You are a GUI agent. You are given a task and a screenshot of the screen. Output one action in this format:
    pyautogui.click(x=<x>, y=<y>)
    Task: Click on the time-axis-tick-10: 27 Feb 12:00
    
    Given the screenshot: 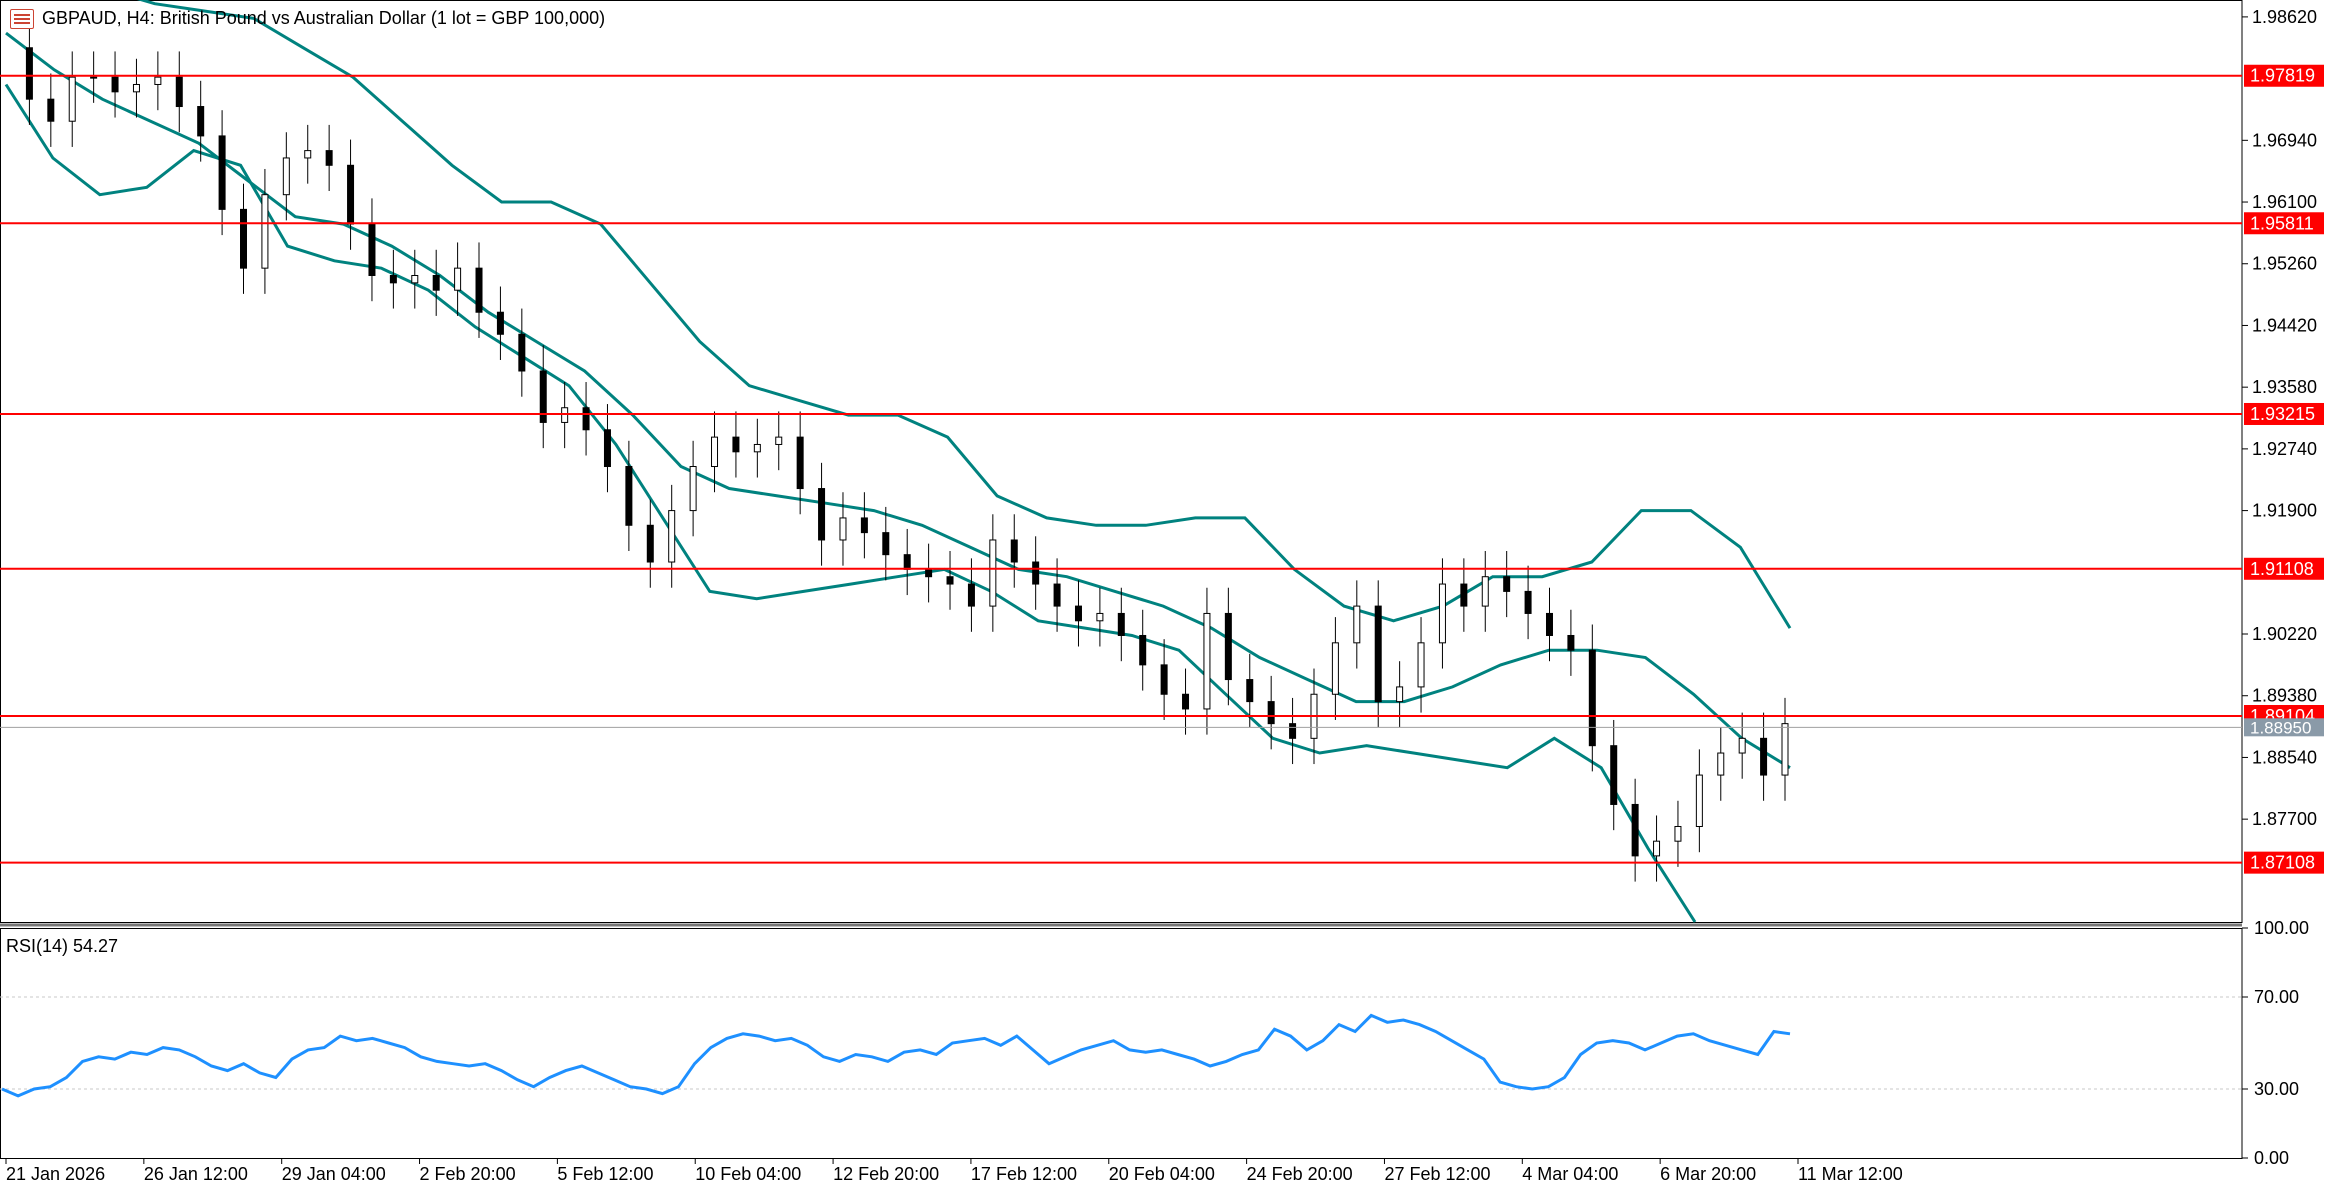 What is the action you would take?
    pyautogui.click(x=1437, y=1174)
    